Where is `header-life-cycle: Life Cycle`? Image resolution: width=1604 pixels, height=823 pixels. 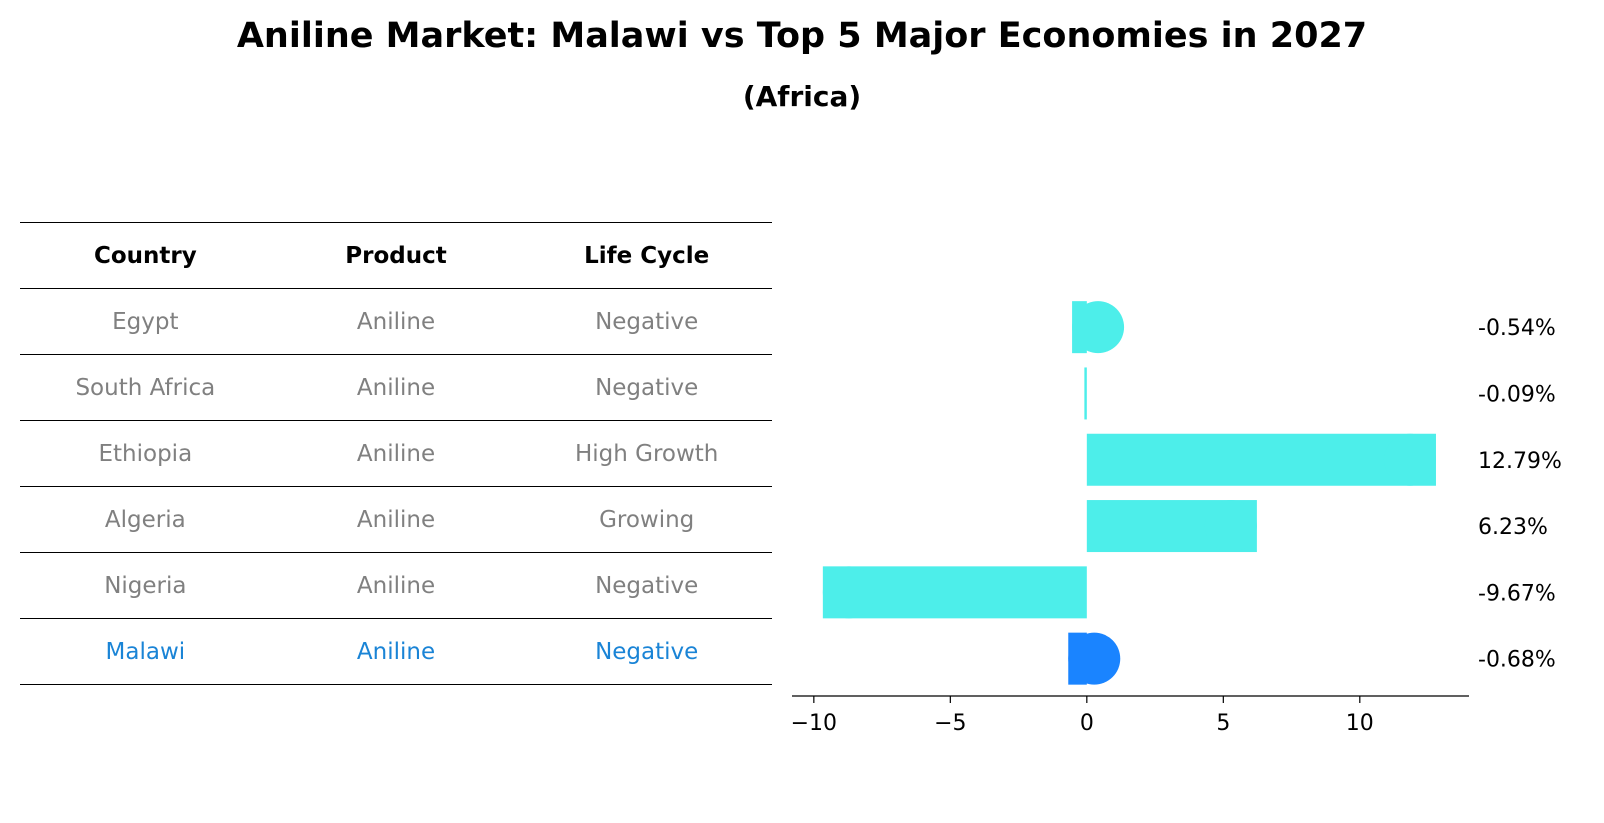 header-life-cycle: Life Cycle is located at coordinates (647, 255).